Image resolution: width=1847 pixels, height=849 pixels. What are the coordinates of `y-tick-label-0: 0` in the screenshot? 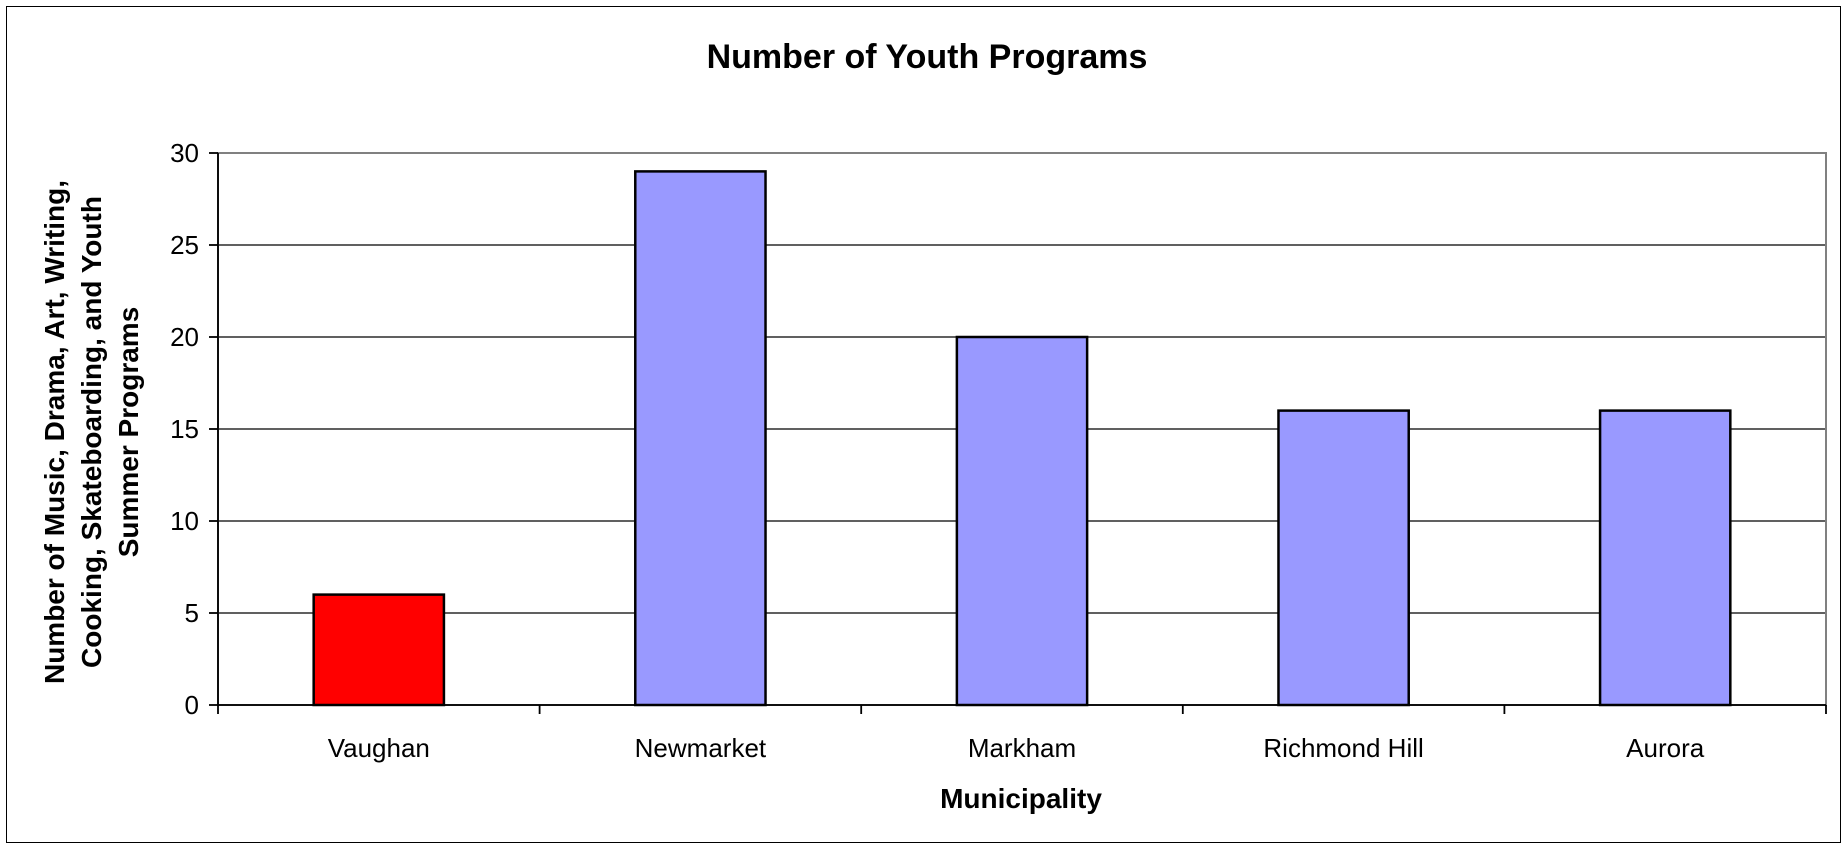 It's located at (192, 705).